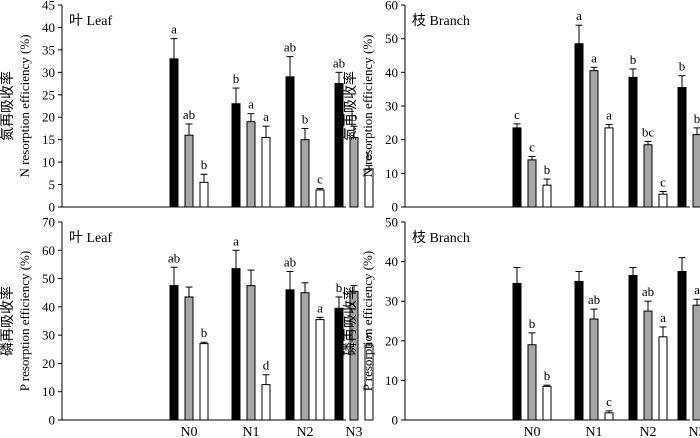  I want to click on panel-title: 叶 Leaf, so click(90, 21).